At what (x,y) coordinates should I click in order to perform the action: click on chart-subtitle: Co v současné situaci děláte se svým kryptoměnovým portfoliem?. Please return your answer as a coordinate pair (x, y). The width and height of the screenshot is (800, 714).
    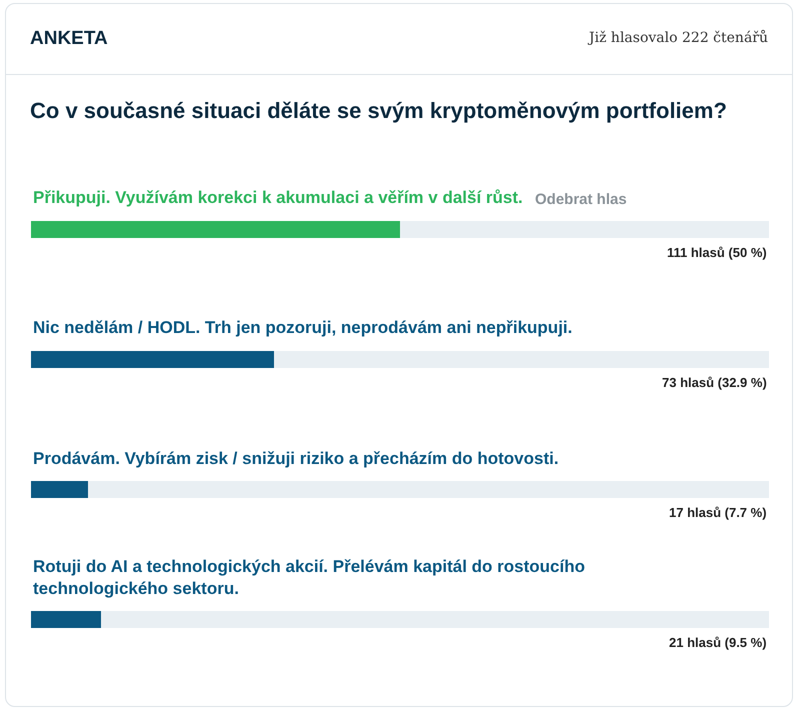
    Looking at the image, I should click on (379, 111).